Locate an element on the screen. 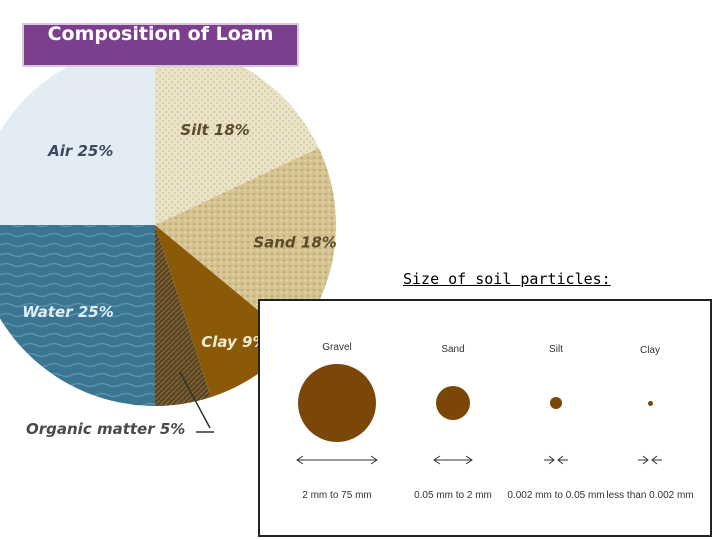  particle-name-silt: Silt is located at coordinates (556, 349).